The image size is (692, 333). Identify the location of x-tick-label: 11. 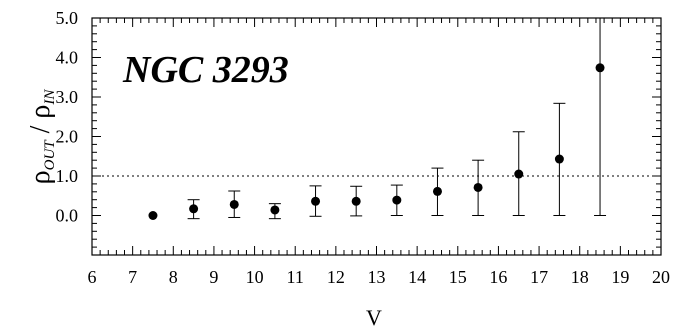
(295, 277).